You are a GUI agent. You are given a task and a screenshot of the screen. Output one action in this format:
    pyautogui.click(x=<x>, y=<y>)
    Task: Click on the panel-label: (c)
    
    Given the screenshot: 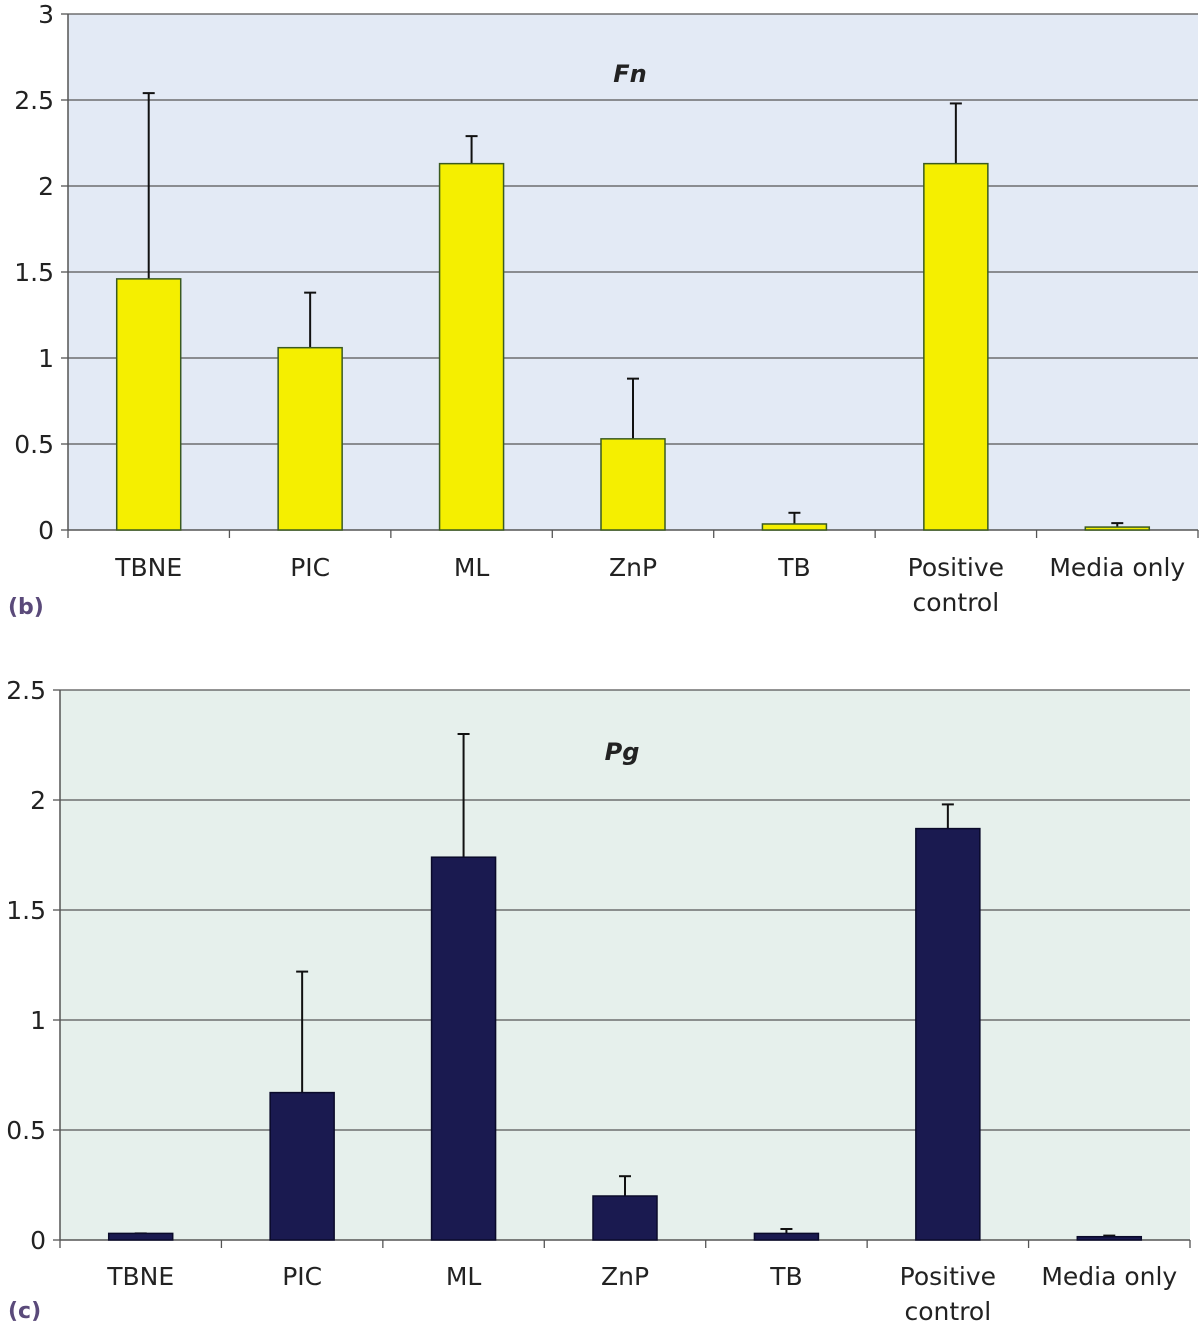 What is the action you would take?
    pyautogui.click(x=24, y=1311)
    